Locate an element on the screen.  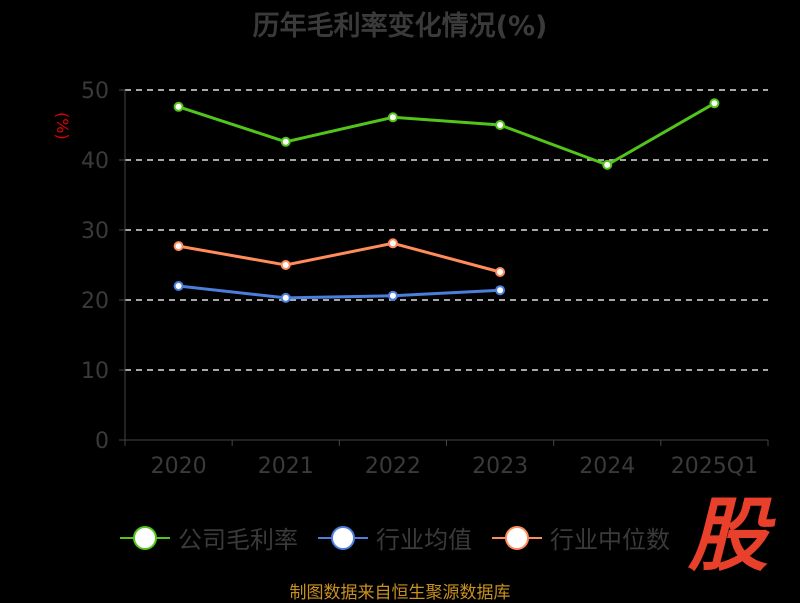
y-tick-label: 10 is located at coordinates (95, 371).